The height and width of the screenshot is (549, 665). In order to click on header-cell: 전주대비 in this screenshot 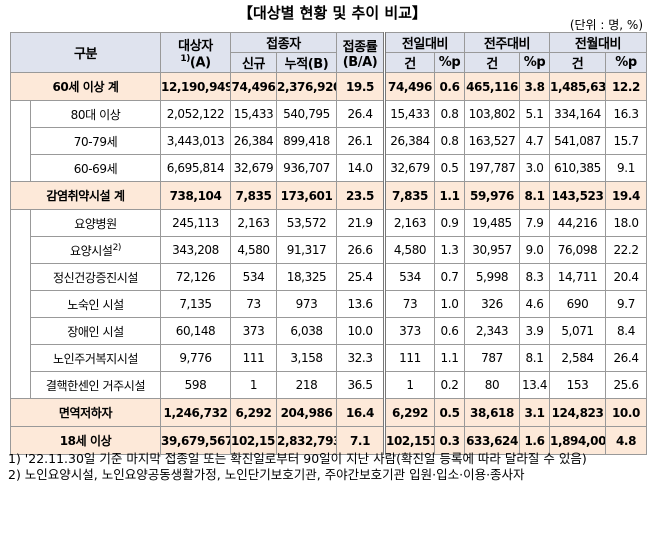, I will do `click(507, 42)`.